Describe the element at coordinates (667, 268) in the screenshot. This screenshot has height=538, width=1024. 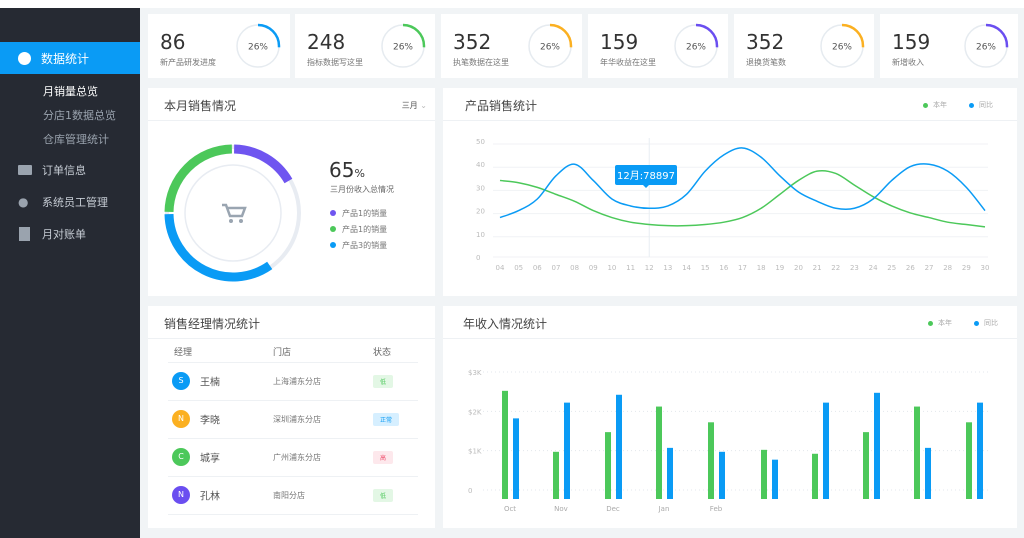
I see `x-tick-label: 13` at that location.